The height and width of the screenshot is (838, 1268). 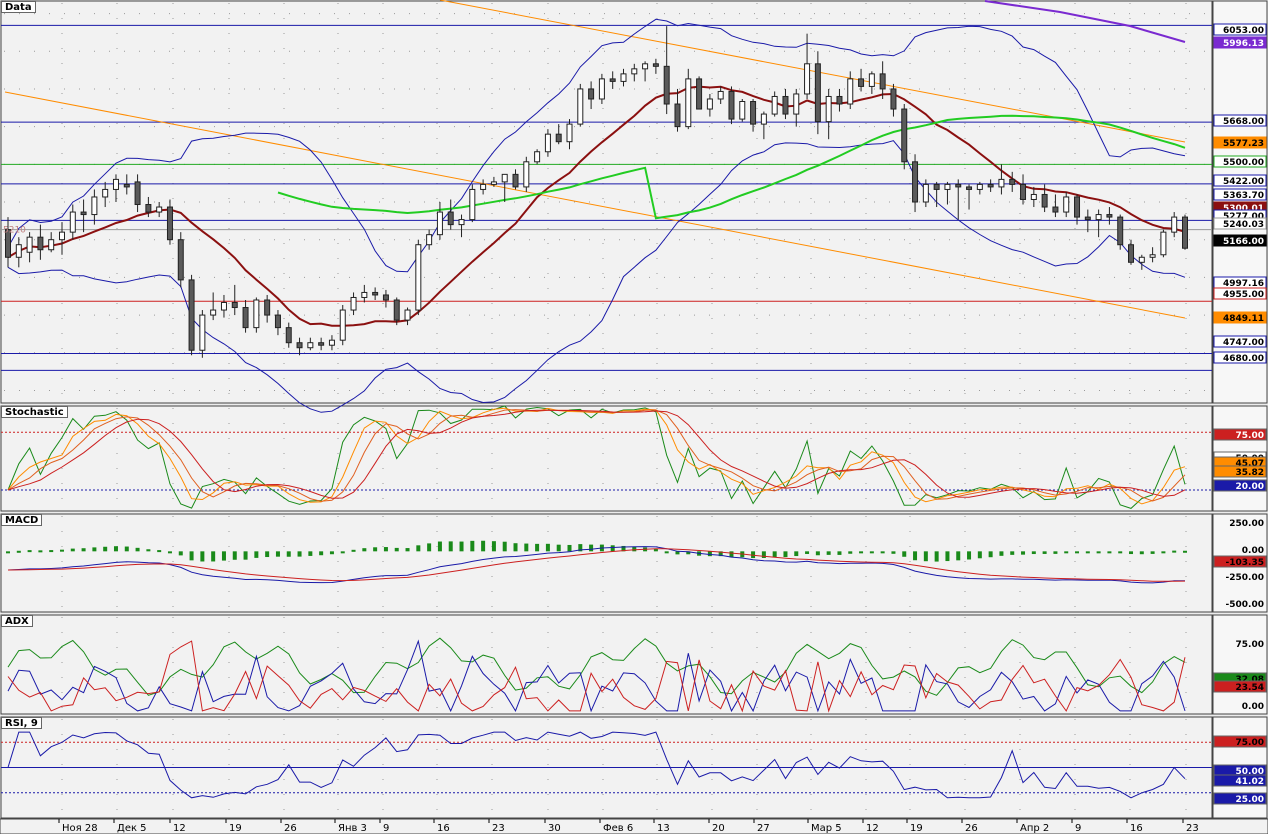 I want to click on rsi-label: 41.02, so click(x=1250, y=782).